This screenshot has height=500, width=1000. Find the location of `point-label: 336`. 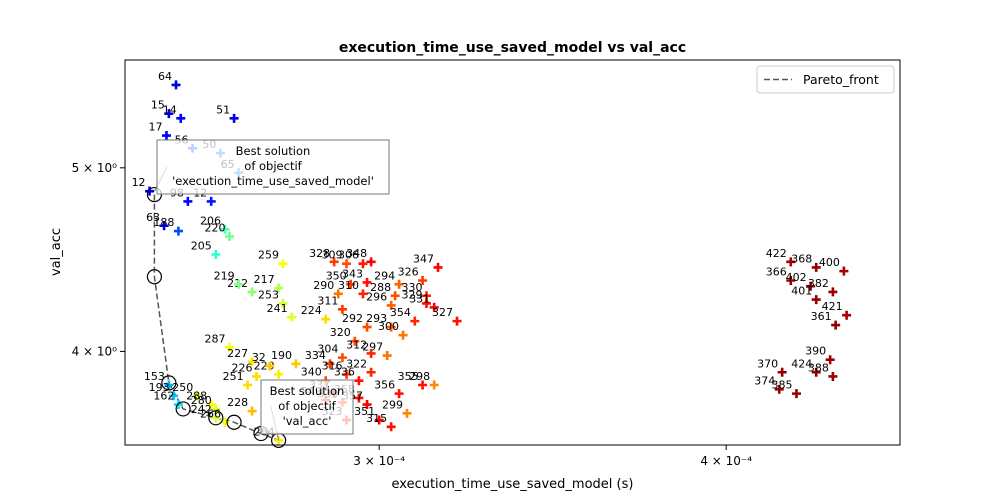

point-label: 336 is located at coordinates (344, 372).